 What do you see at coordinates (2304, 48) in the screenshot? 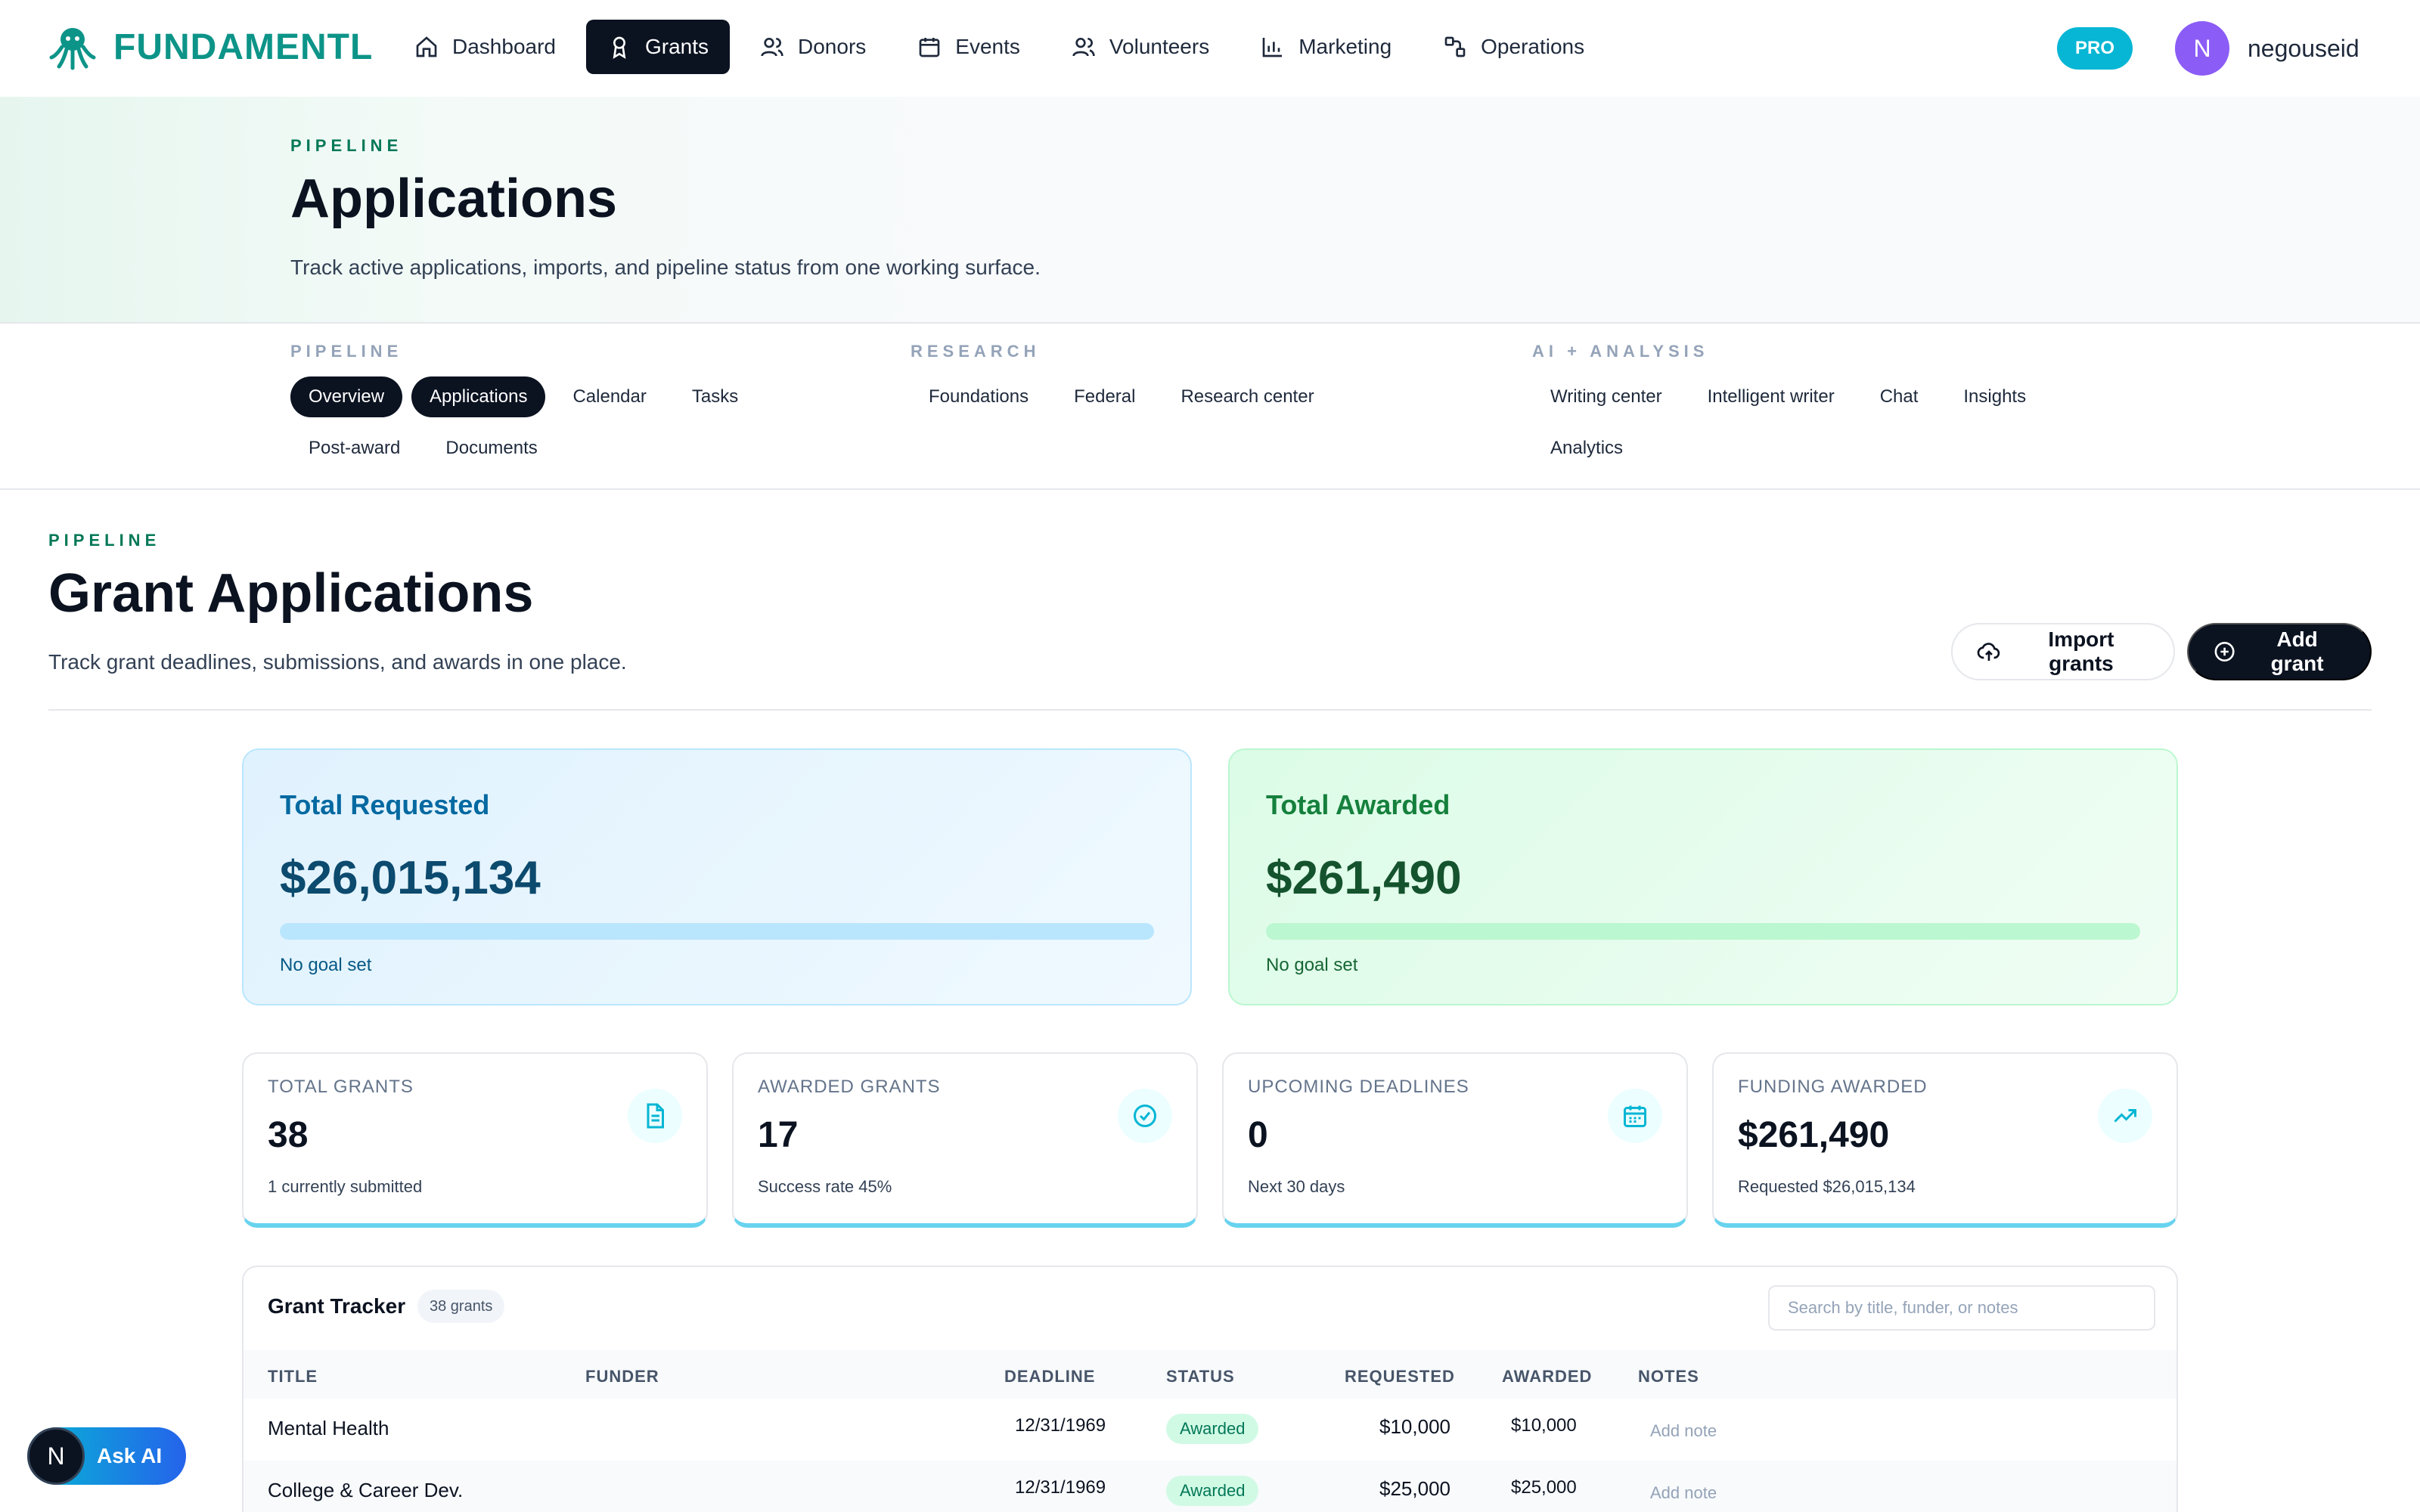
I see `username: negouseid` at bounding box center [2304, 48].